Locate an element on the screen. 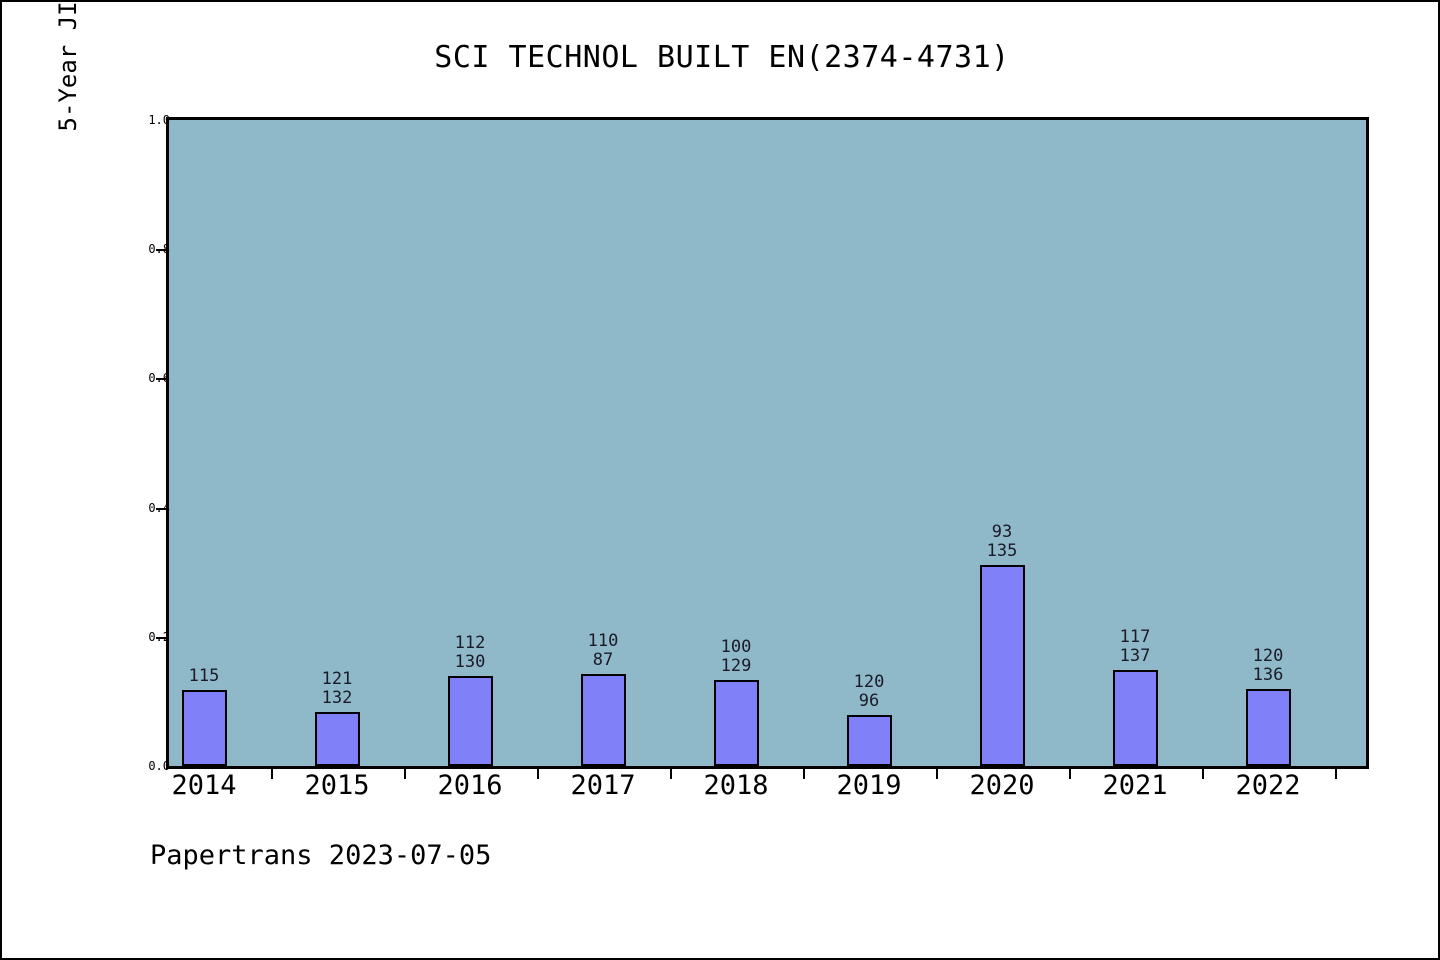 The image size is (1440, 960). bar-2021 is located at coordinates (1135, 717).